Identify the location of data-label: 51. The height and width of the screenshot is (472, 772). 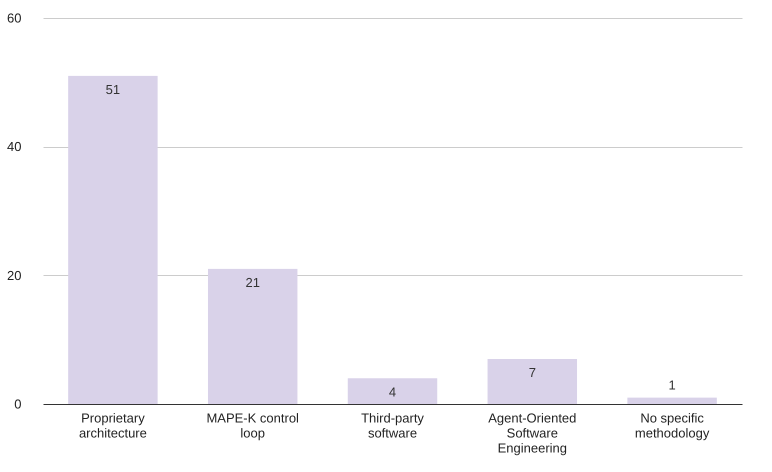
(113, 89).